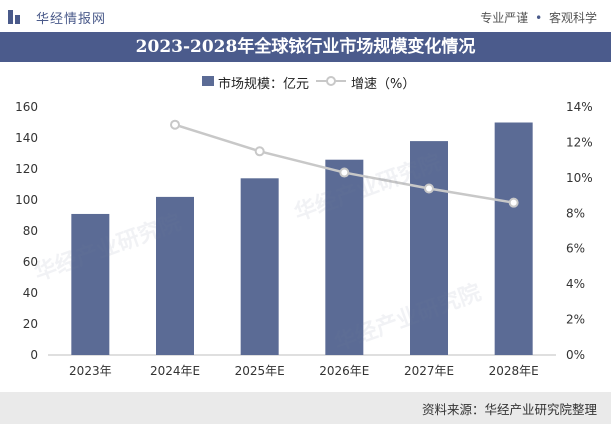 Image resolution: width=611 pixels, height=424 pixels. Describe the element at coordinates (579, 178) in the screenshot. I see `y-right-tick-label: 10%` at that location.